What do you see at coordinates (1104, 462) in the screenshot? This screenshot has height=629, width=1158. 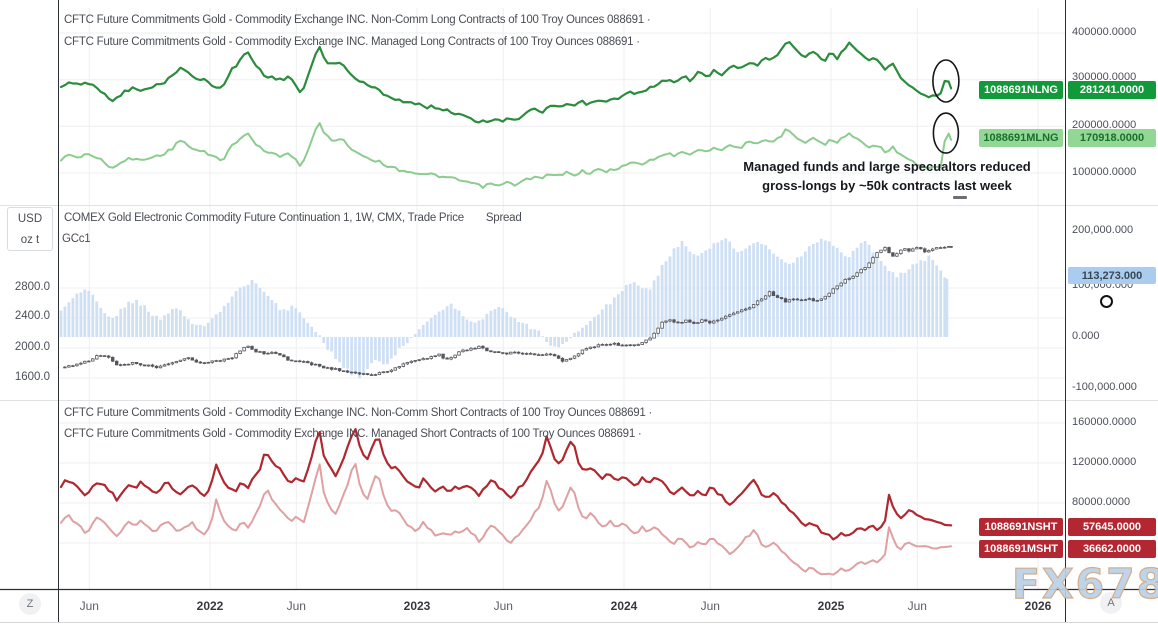 I see `axis-label: 120000.0000` at bounding box center [1104, 462].